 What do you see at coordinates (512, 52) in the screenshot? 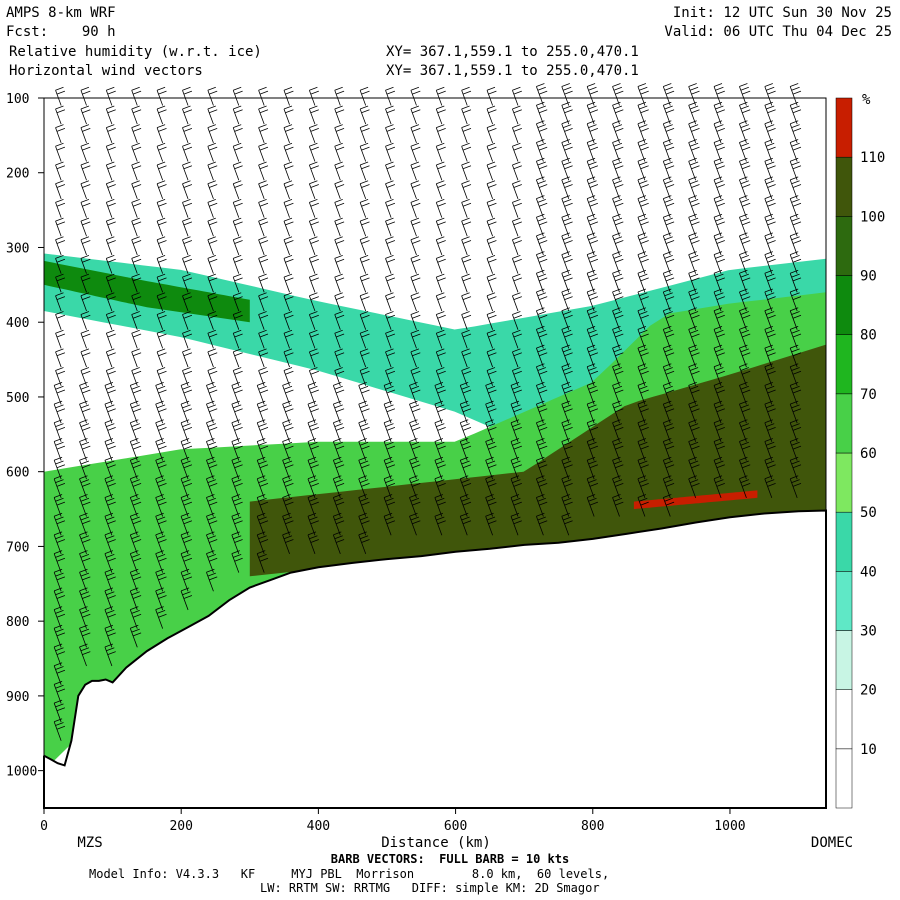
I see `xy-range-1: XY= 367.1,559.1 to 255.0,470.1` at bounding box center [512, 52].